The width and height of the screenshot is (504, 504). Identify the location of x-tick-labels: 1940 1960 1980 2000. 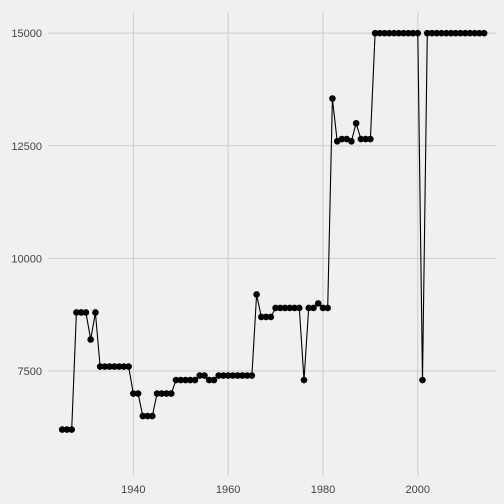
(275, 490).